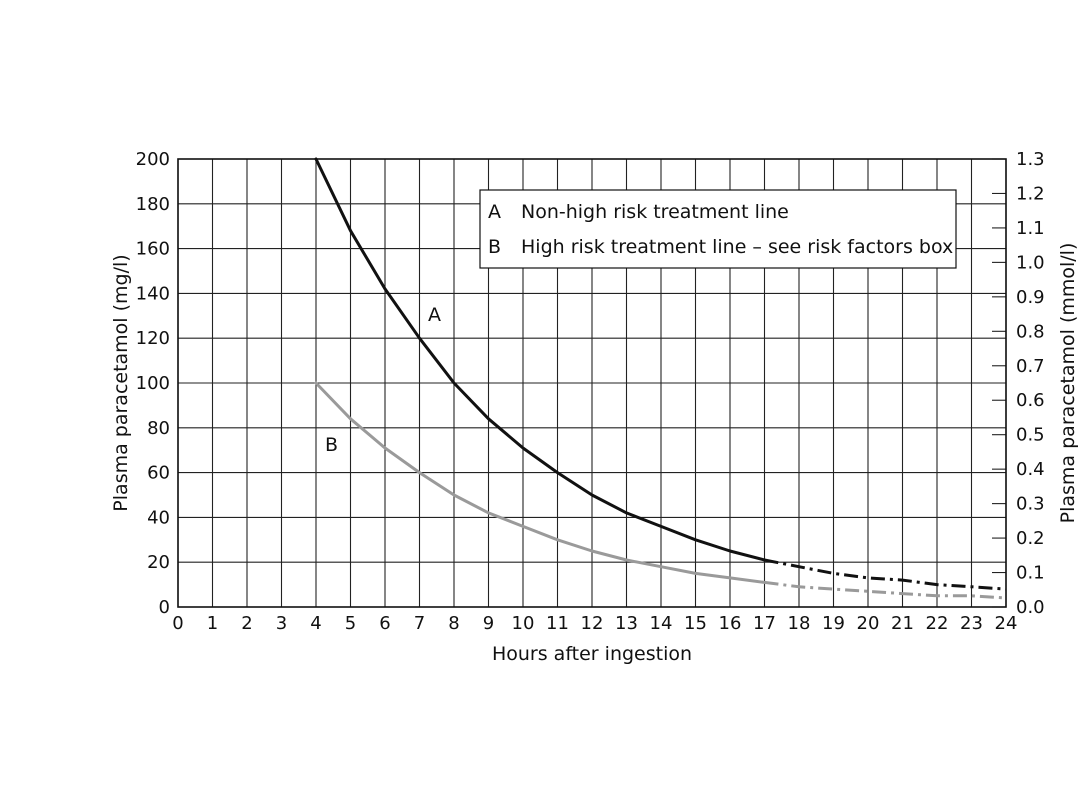  I want to click on y2-tick-label: 0.2, so click(1030, 538).